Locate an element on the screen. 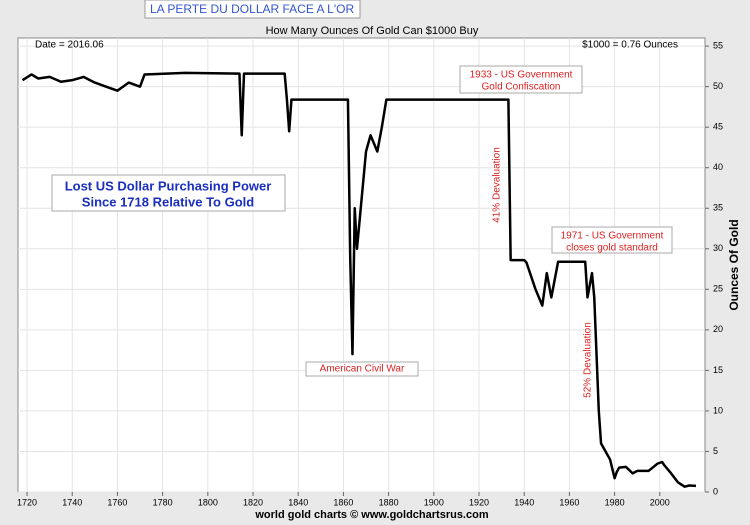  x-tick-label: 1860 is located at coordinates (343, 502).